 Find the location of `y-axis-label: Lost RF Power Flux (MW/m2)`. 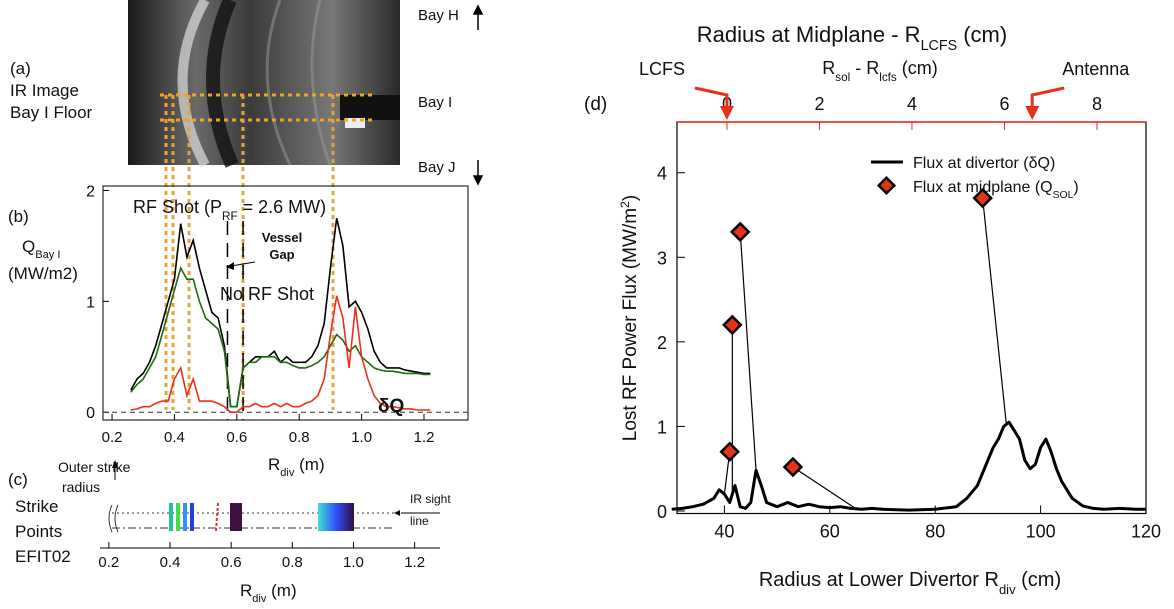

y-axis-label: Lost RF Power Flux (MW/m2) is located at coordinates (629, 318).